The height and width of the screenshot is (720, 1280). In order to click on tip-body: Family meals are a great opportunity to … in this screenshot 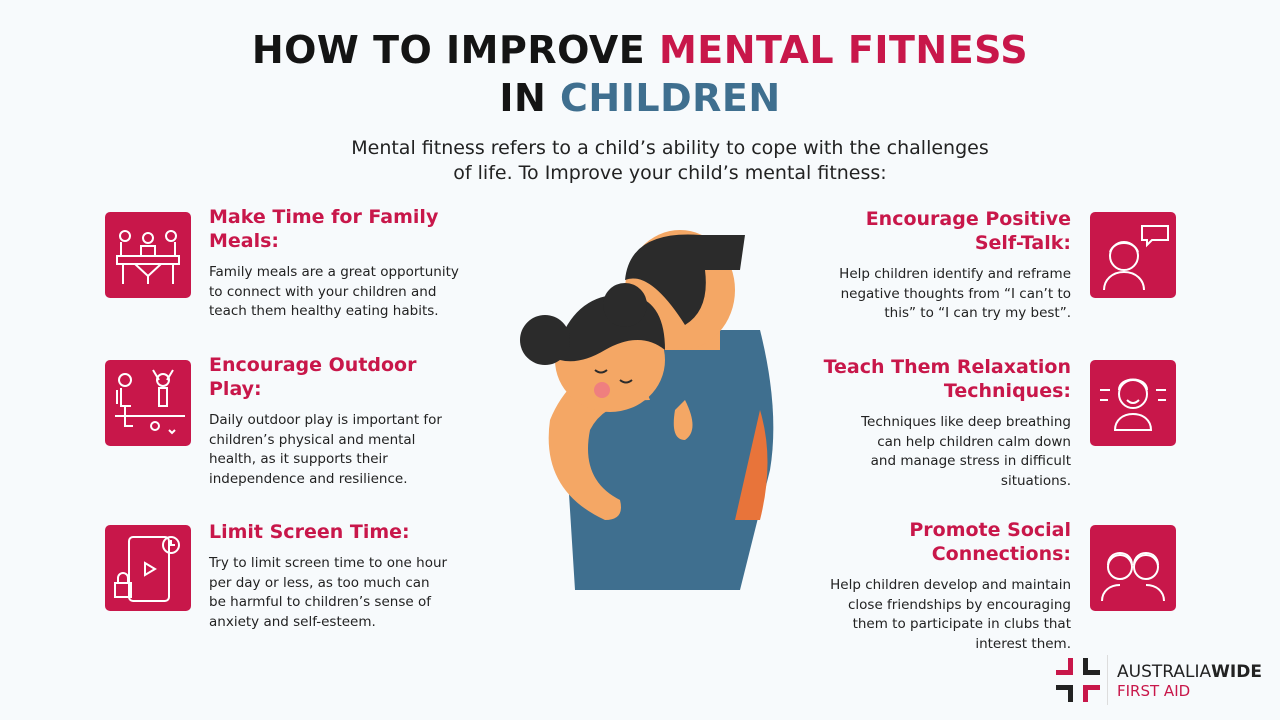, I will do `click(334, 291)`.